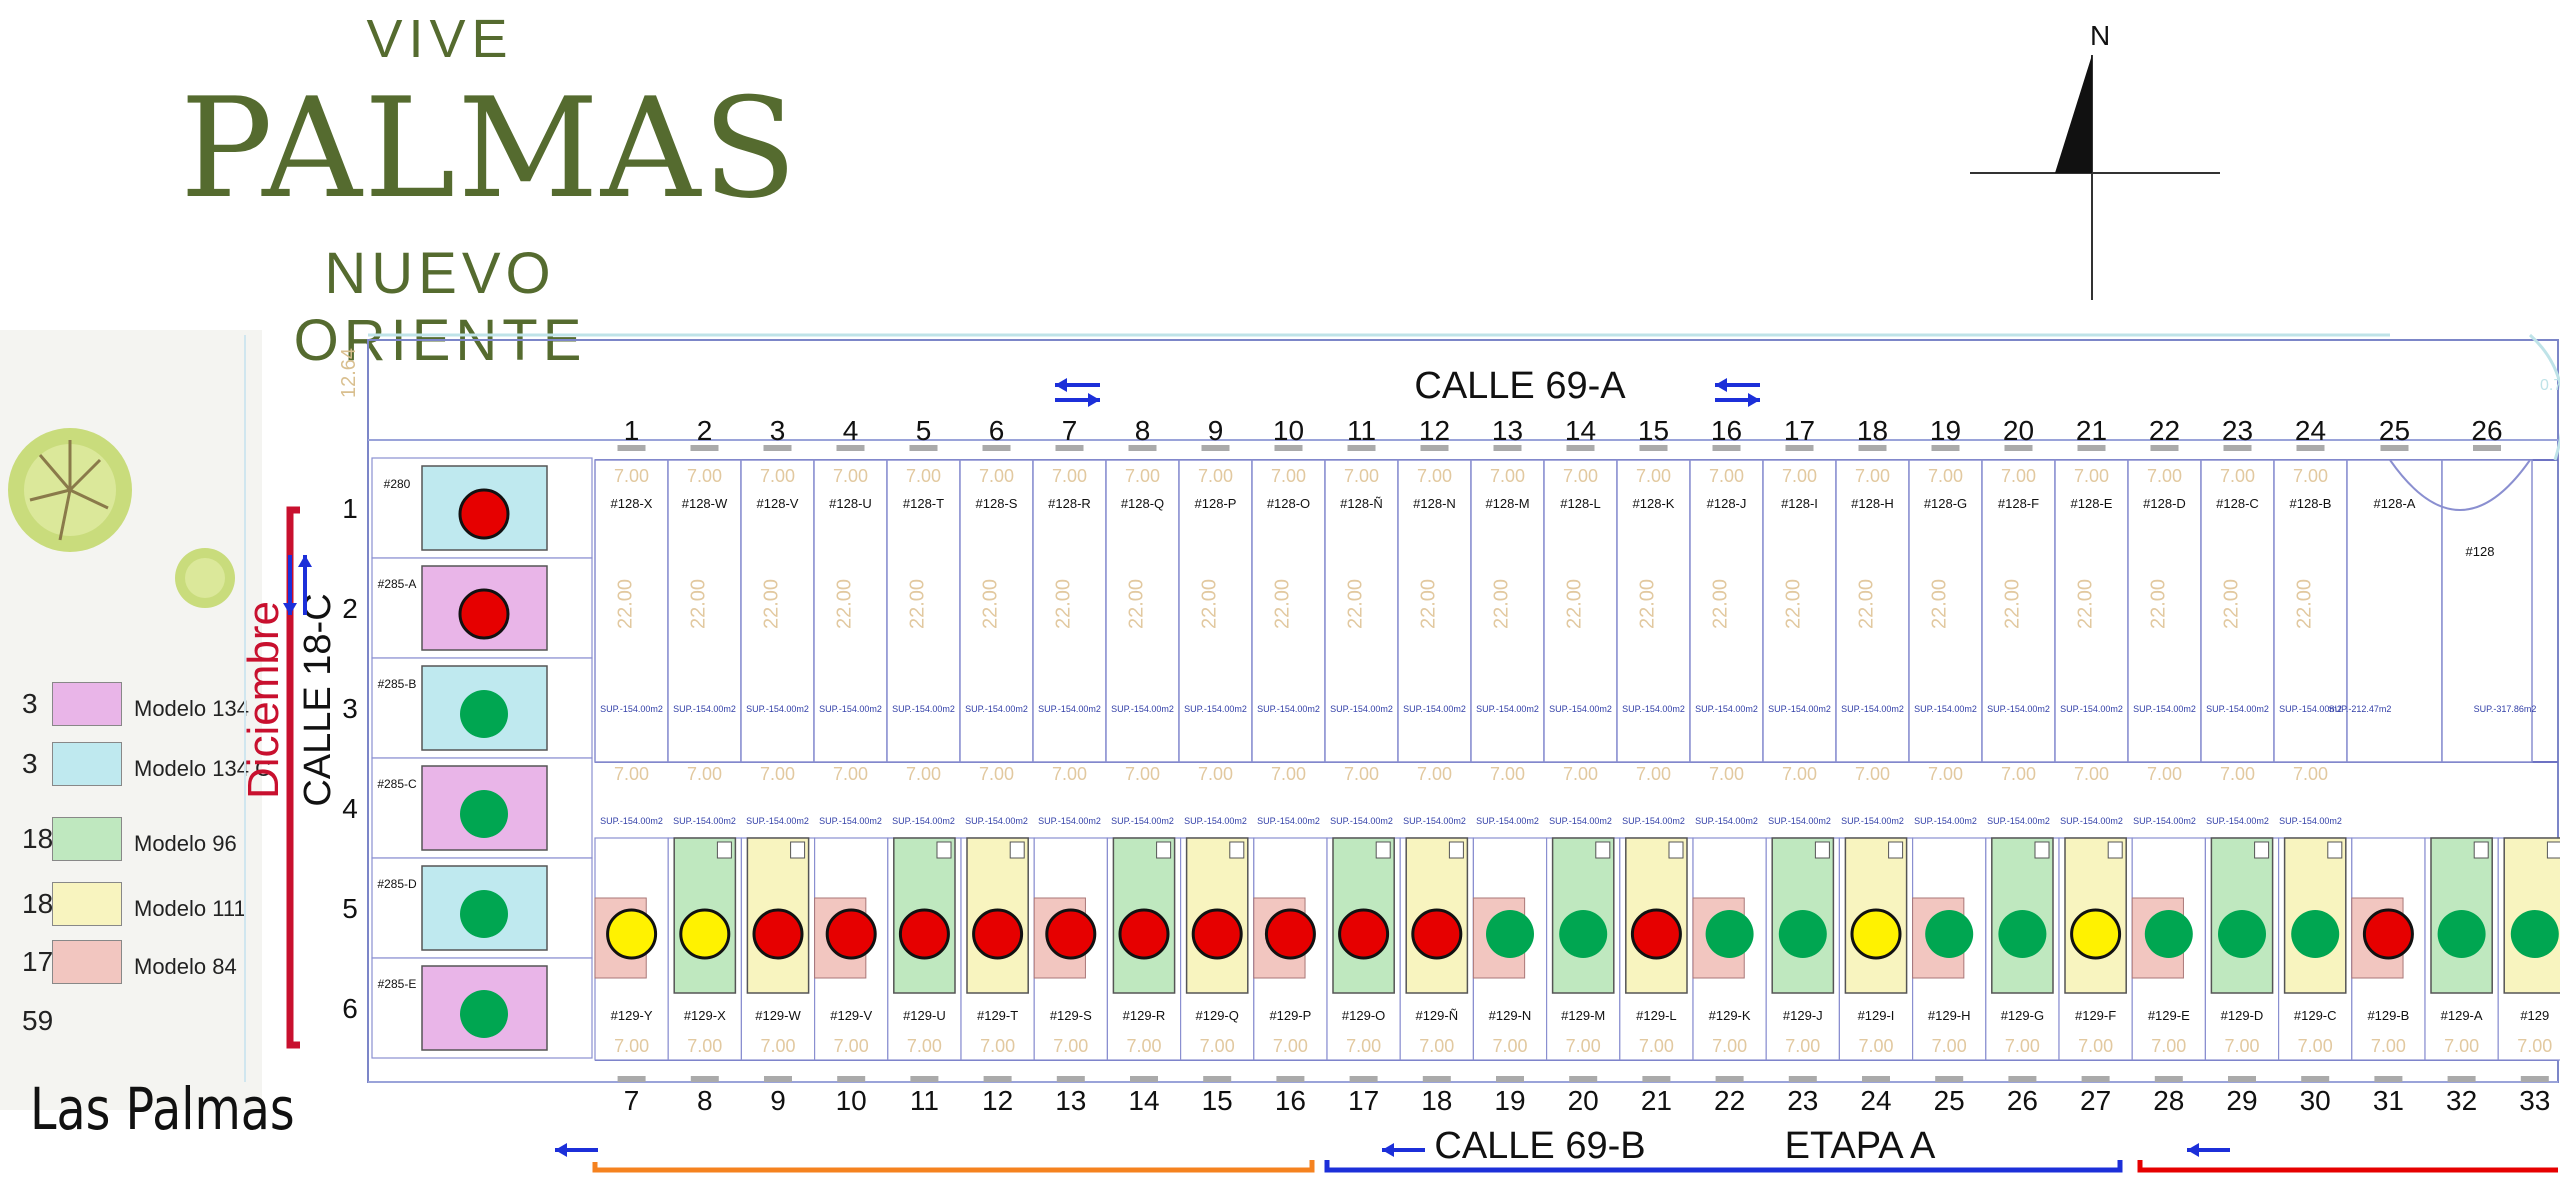 The width and height of the screenshot is (2560, 1177). What do you see at coordinates (1361, 503) in the screenshot?
I see `top-lot-code: #128-Ñ` at bounding box center [1361, 503].